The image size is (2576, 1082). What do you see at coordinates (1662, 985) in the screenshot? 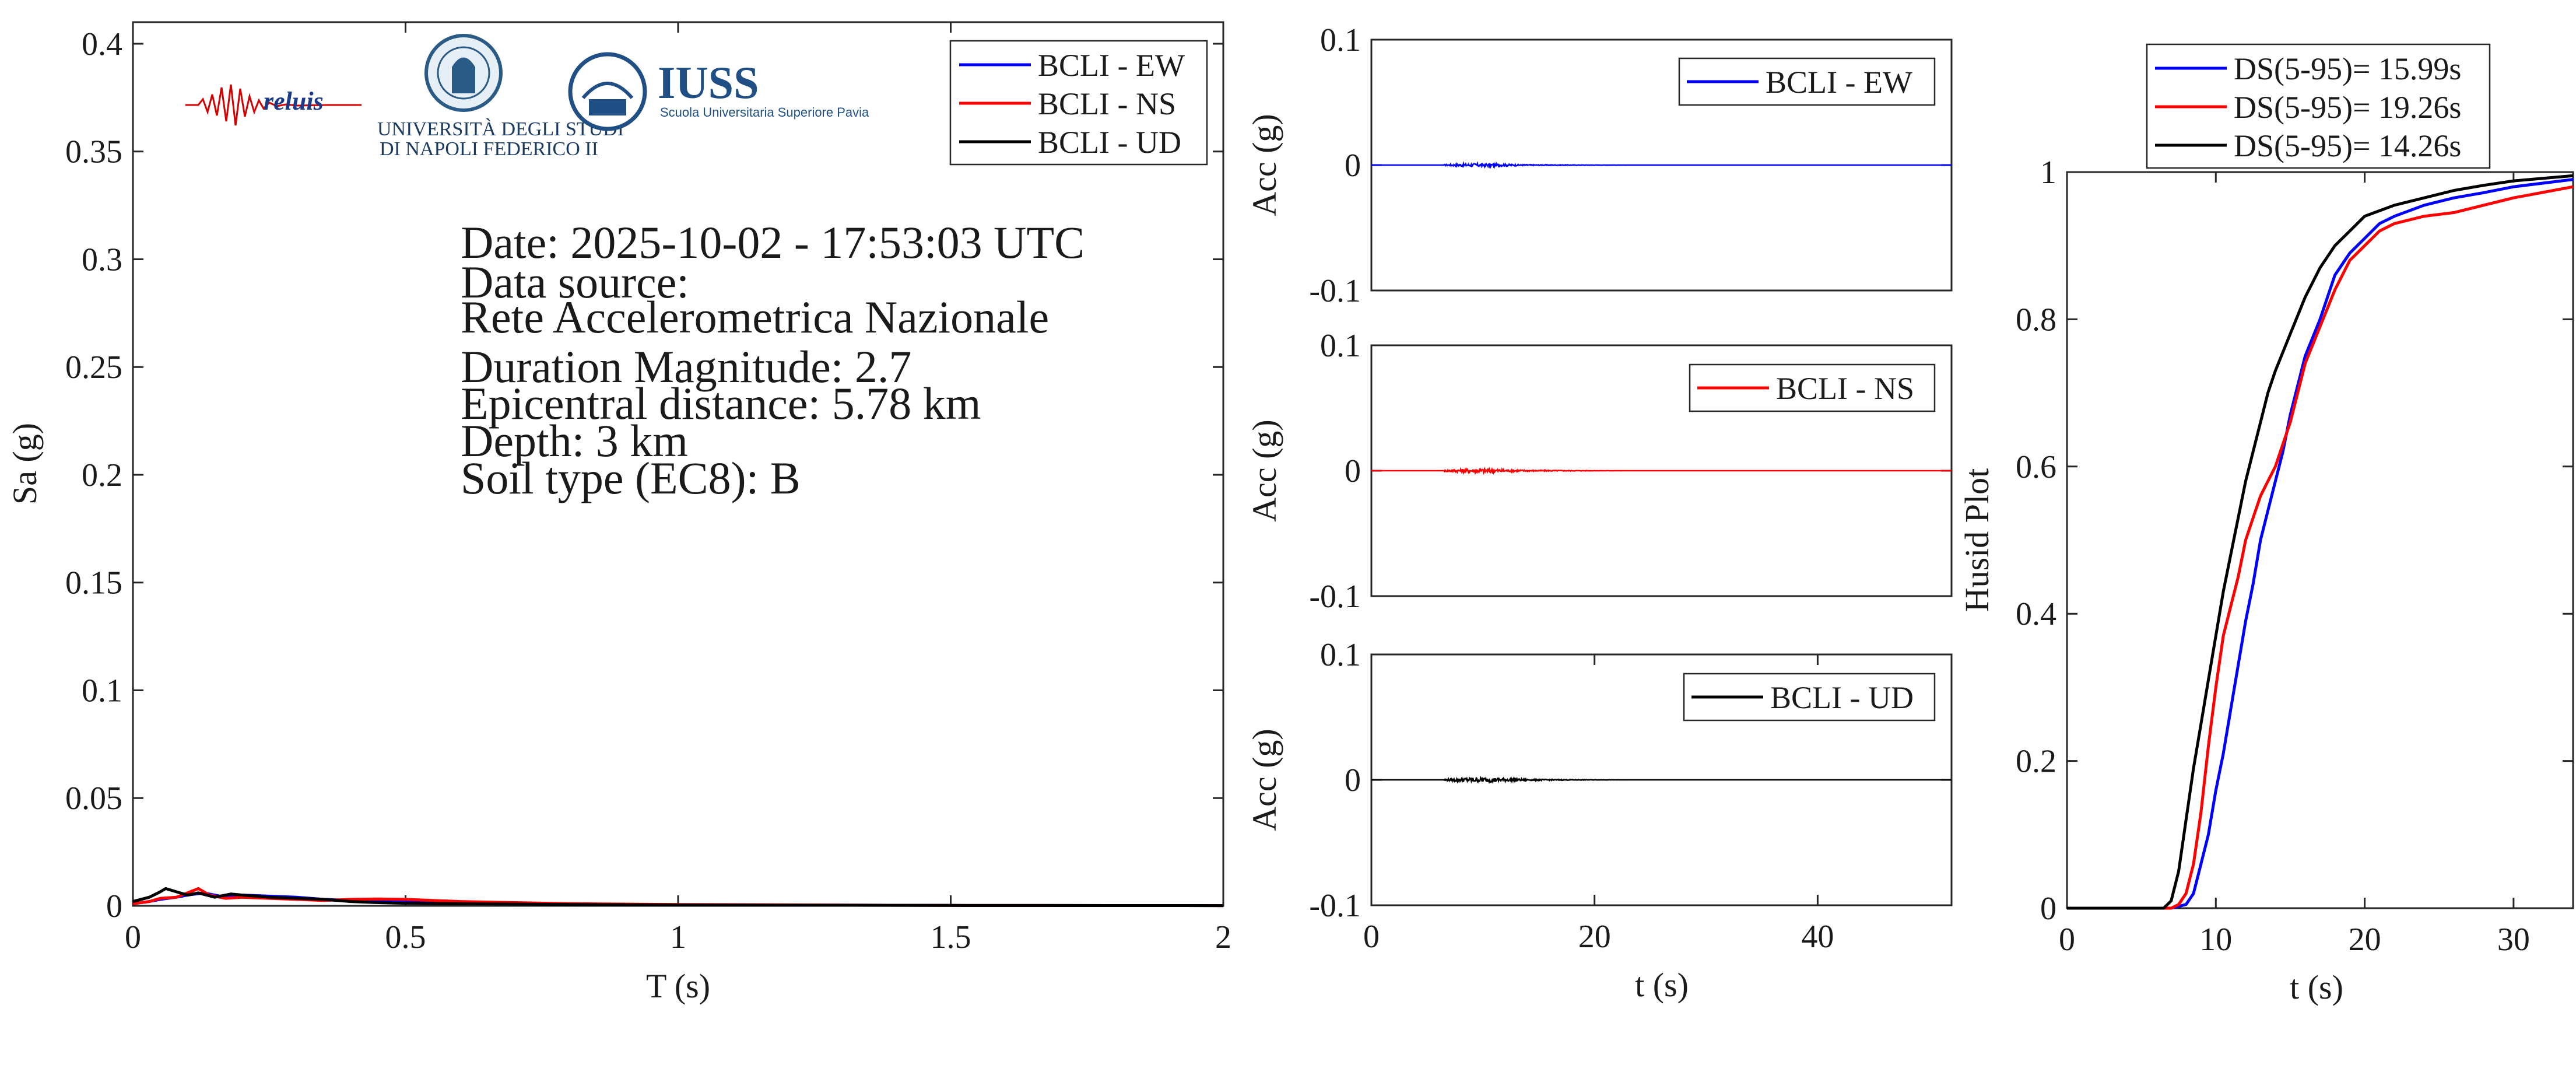
I see `acc-ud-x-axis-label: t (s)` at bounding box center [1662, 985].